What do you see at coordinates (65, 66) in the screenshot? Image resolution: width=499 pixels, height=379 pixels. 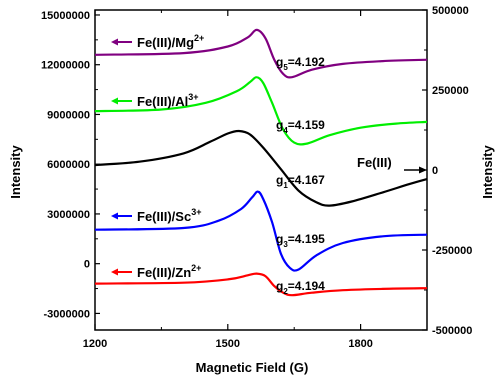 I see `y-left-tick-label: 12000000` at bounding box center [65, 66].